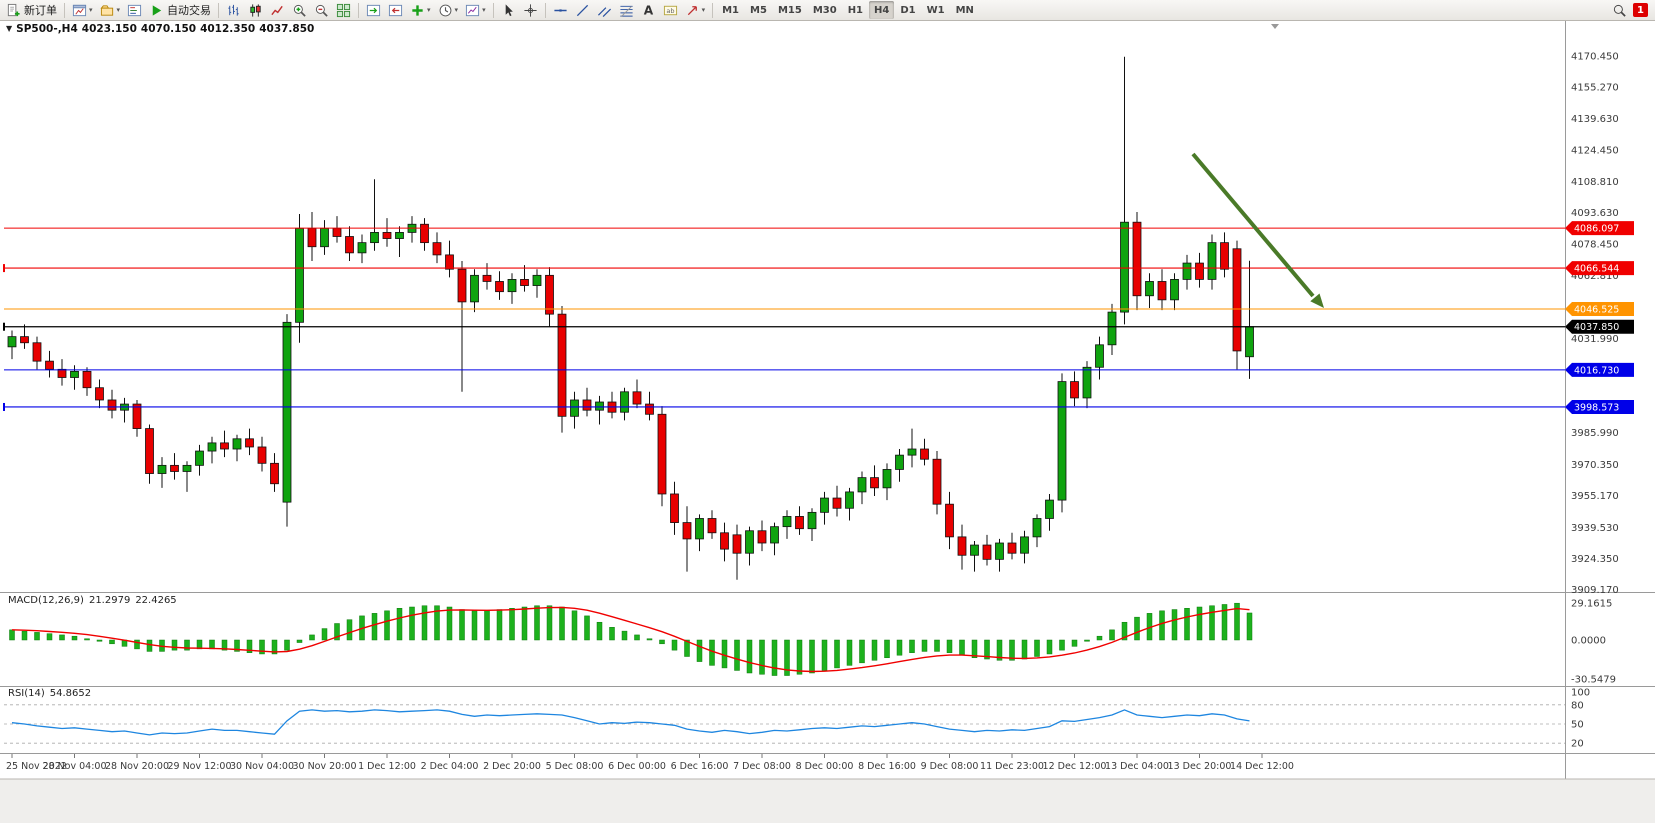 The image size is (1655, 823). I want to click on channel-button, so click(604, 10).